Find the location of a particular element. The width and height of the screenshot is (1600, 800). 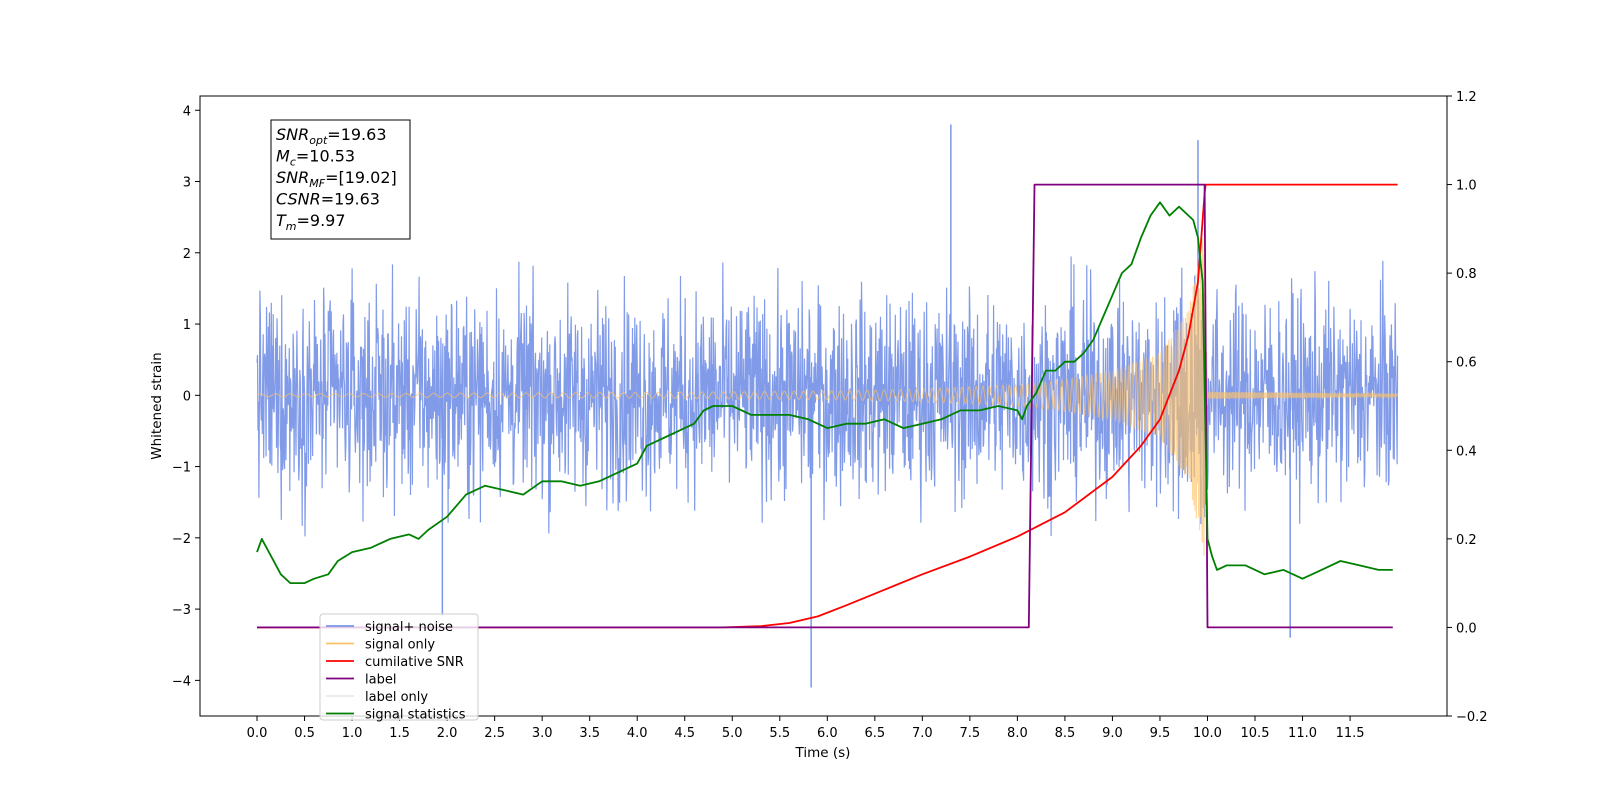

legend-label: label is located at coordinates (380, 680).